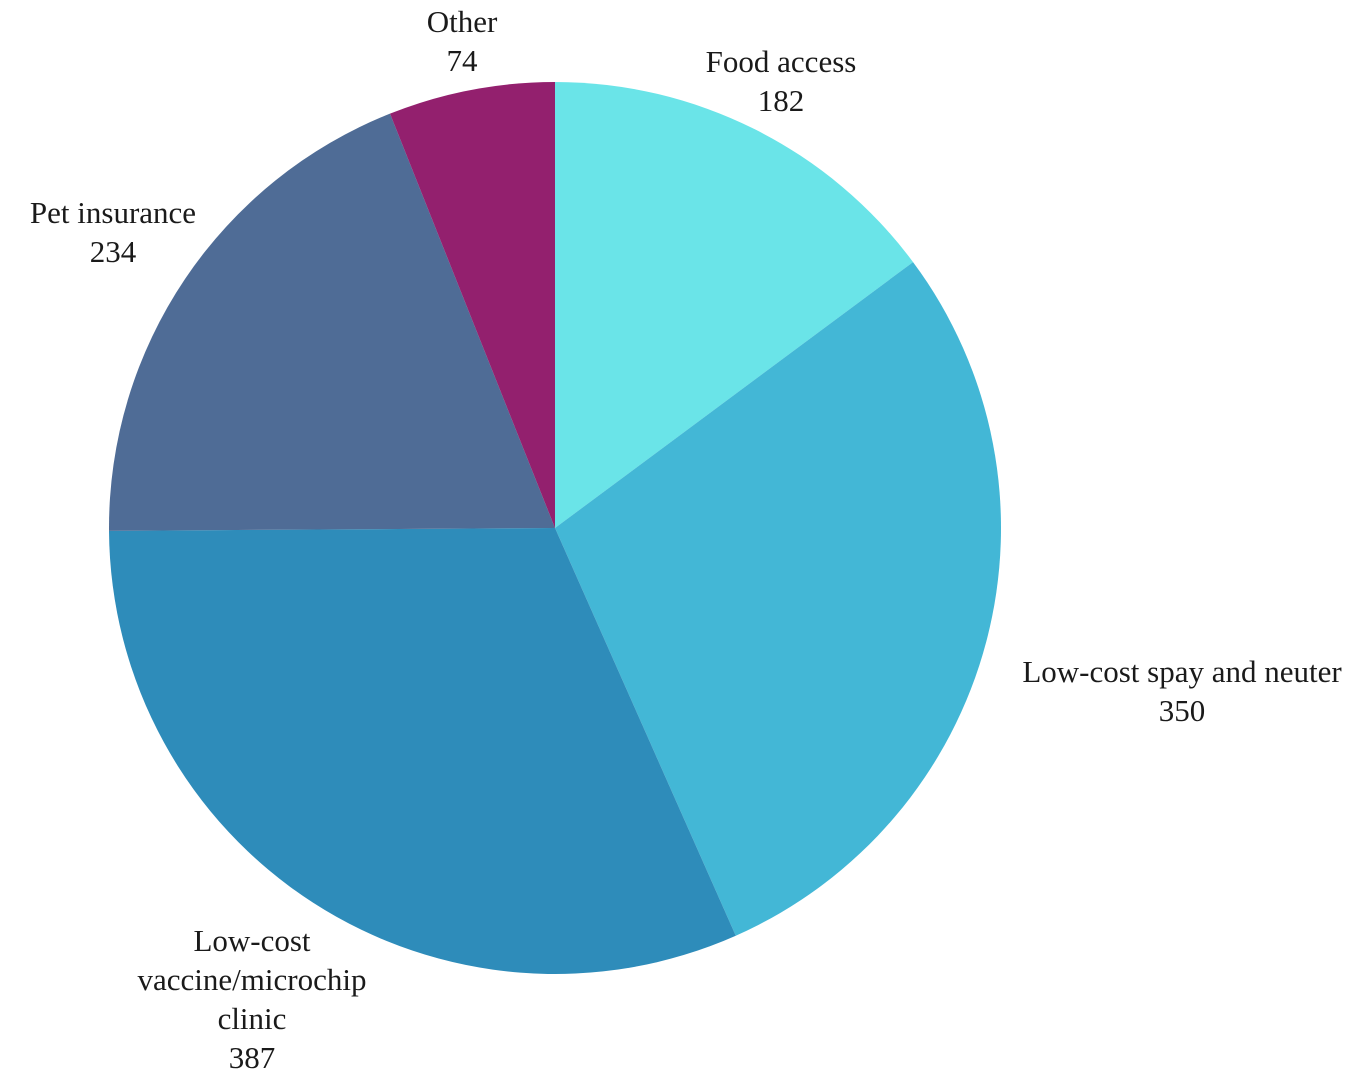  What do you see at coordinates (734, 305) in the screenshot?
I see `pie-slice-food-access` at bounding box center [734, 305].